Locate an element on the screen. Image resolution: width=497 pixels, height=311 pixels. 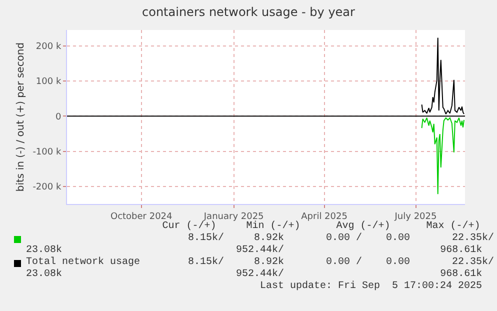
text: Cur (-/+) Min (-/+) Avg (-/+) Max (-/+) is located at coordinates (321, 226).